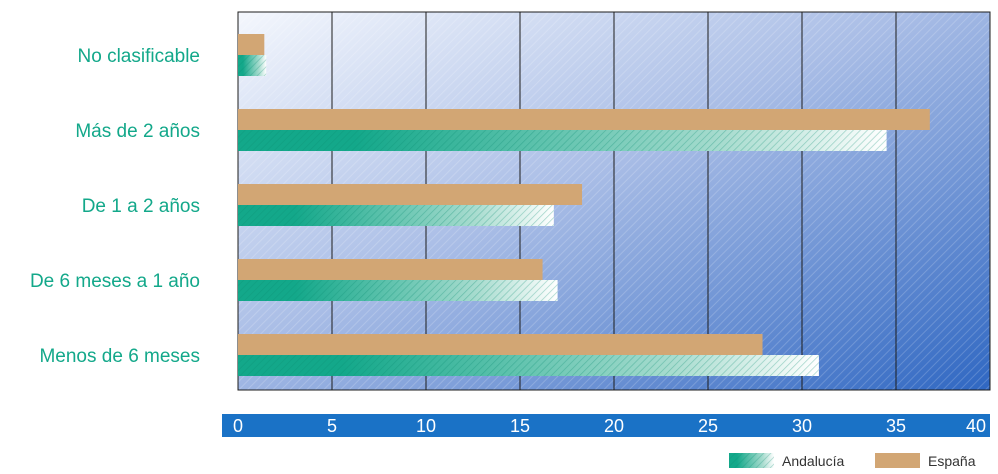 The width and height of the screenshot is (998, 474). What do you see at coordinates (976, 426) in the screenshot?
I see `x-tick-label: 40` at bounding box center [976, 426].